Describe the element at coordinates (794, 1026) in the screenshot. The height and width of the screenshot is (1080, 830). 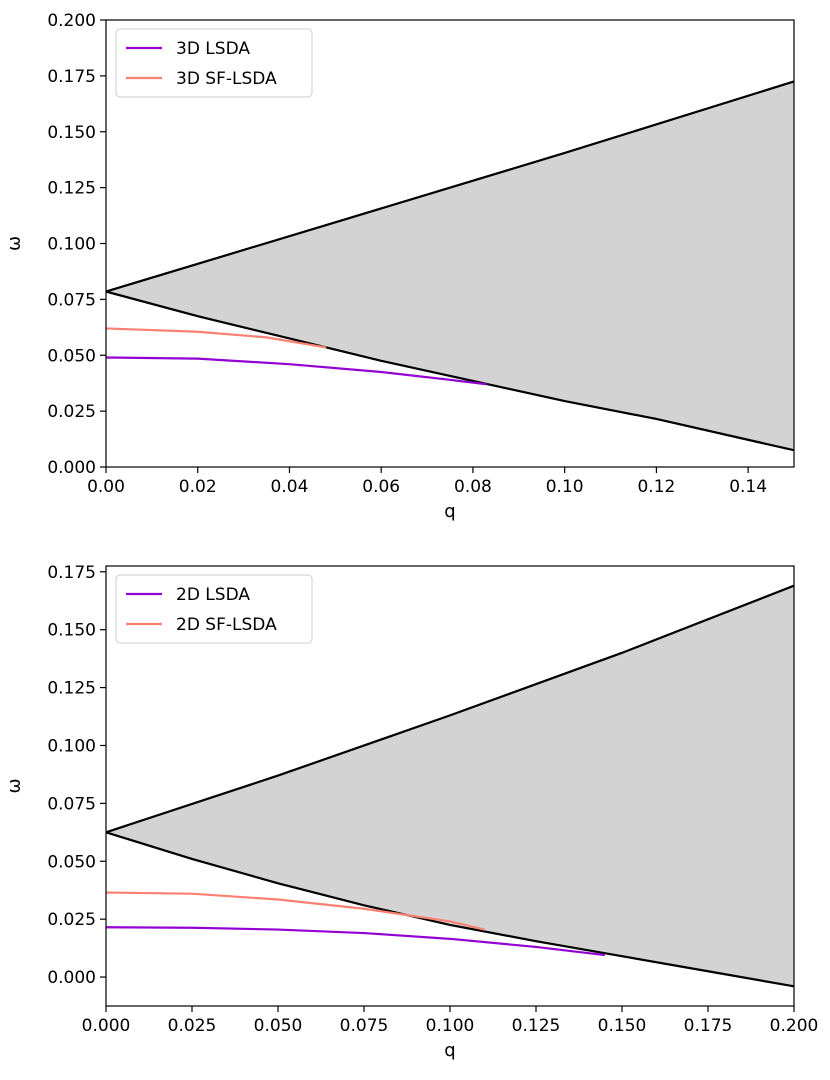
I see `x-tick-label: 0.200` at that location.